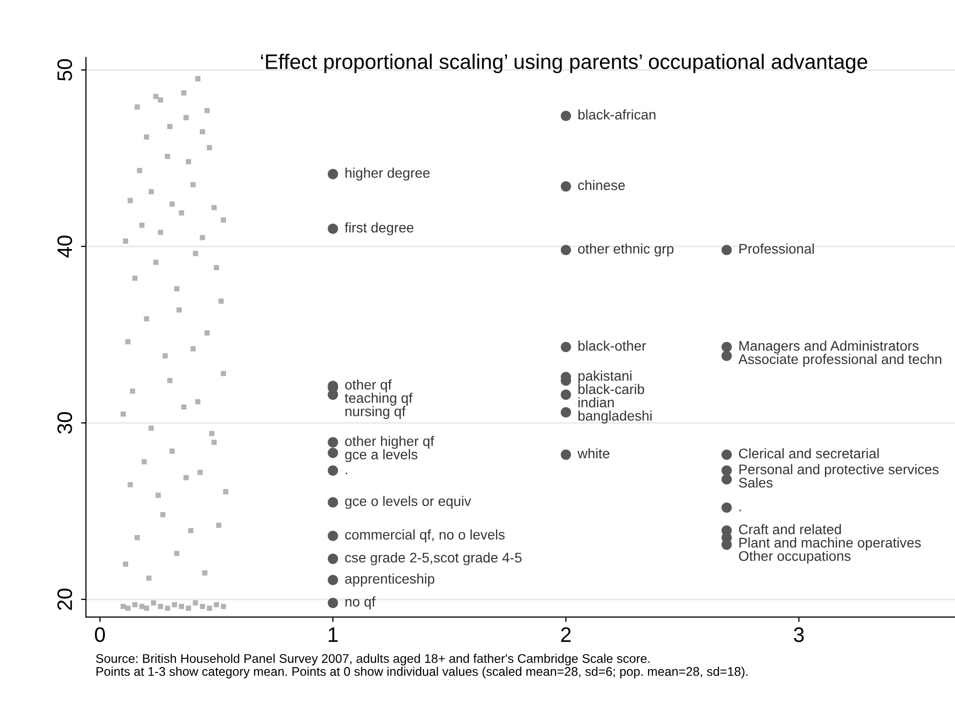  Describe the element at coordinates (794, 557) in the screenshot. I see `annotation: Other occupations` at that location.